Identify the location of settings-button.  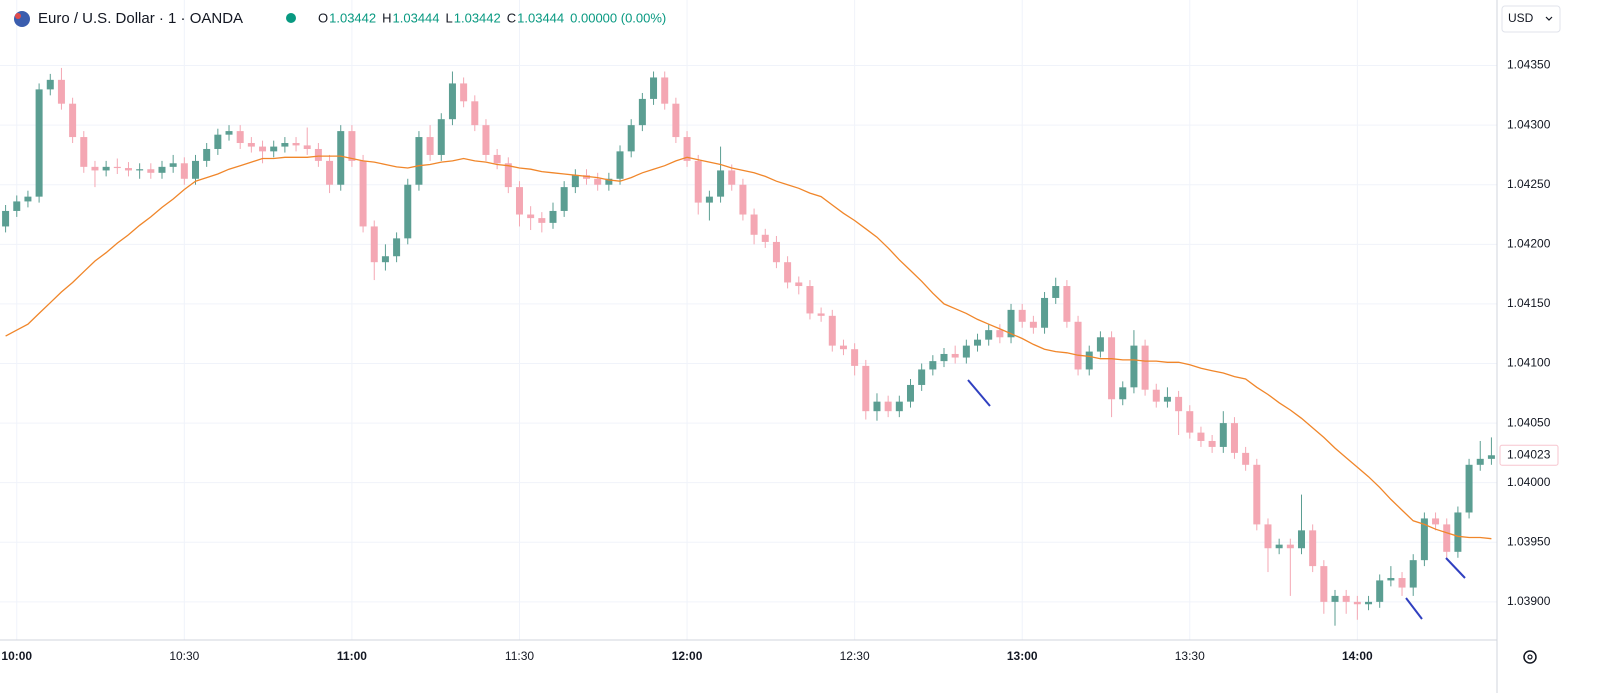
(1530, 657).